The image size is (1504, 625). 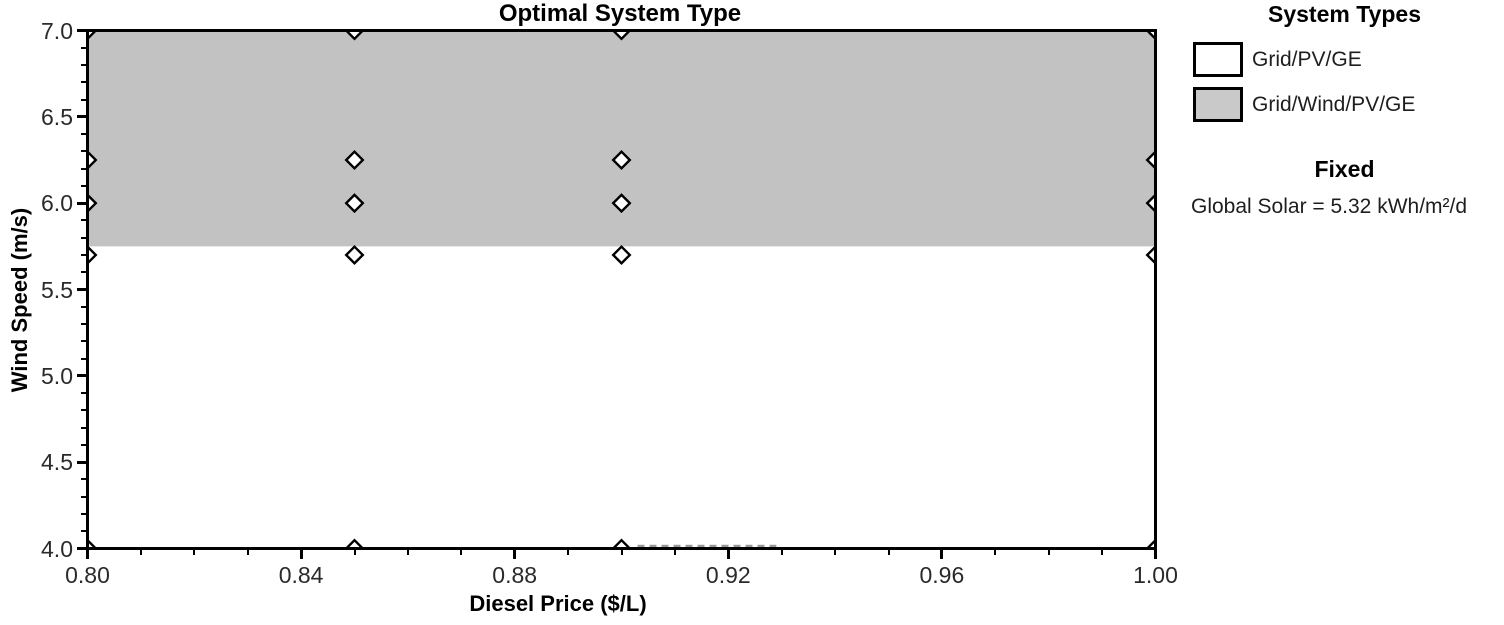 What do you see at coordinates (57, 548) in the screenshot?
I see `y-tick-label: 4.0` at bounding box center [57, 548].